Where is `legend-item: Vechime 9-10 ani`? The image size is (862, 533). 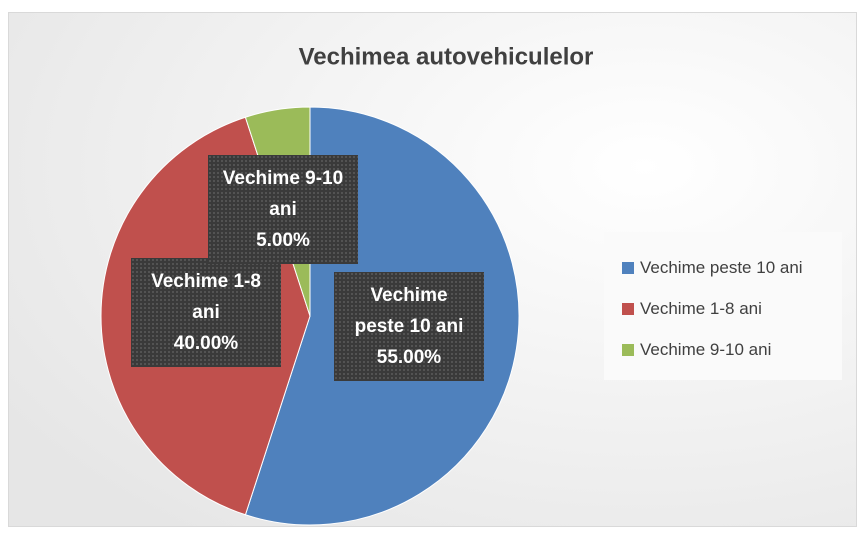 legend-item: Vechime 9-10 ani is located at coordinates (696, 350).